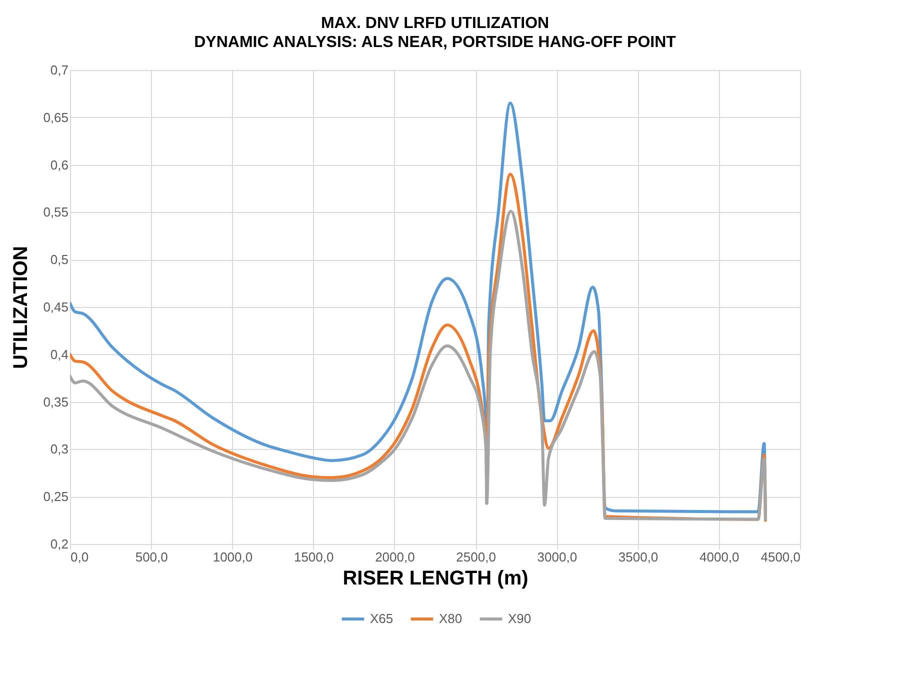  What do you see at coordinates (476, 557) in the screenshot?
I see `x-tick-label: 2500,0` at bounding box center [476, 557].